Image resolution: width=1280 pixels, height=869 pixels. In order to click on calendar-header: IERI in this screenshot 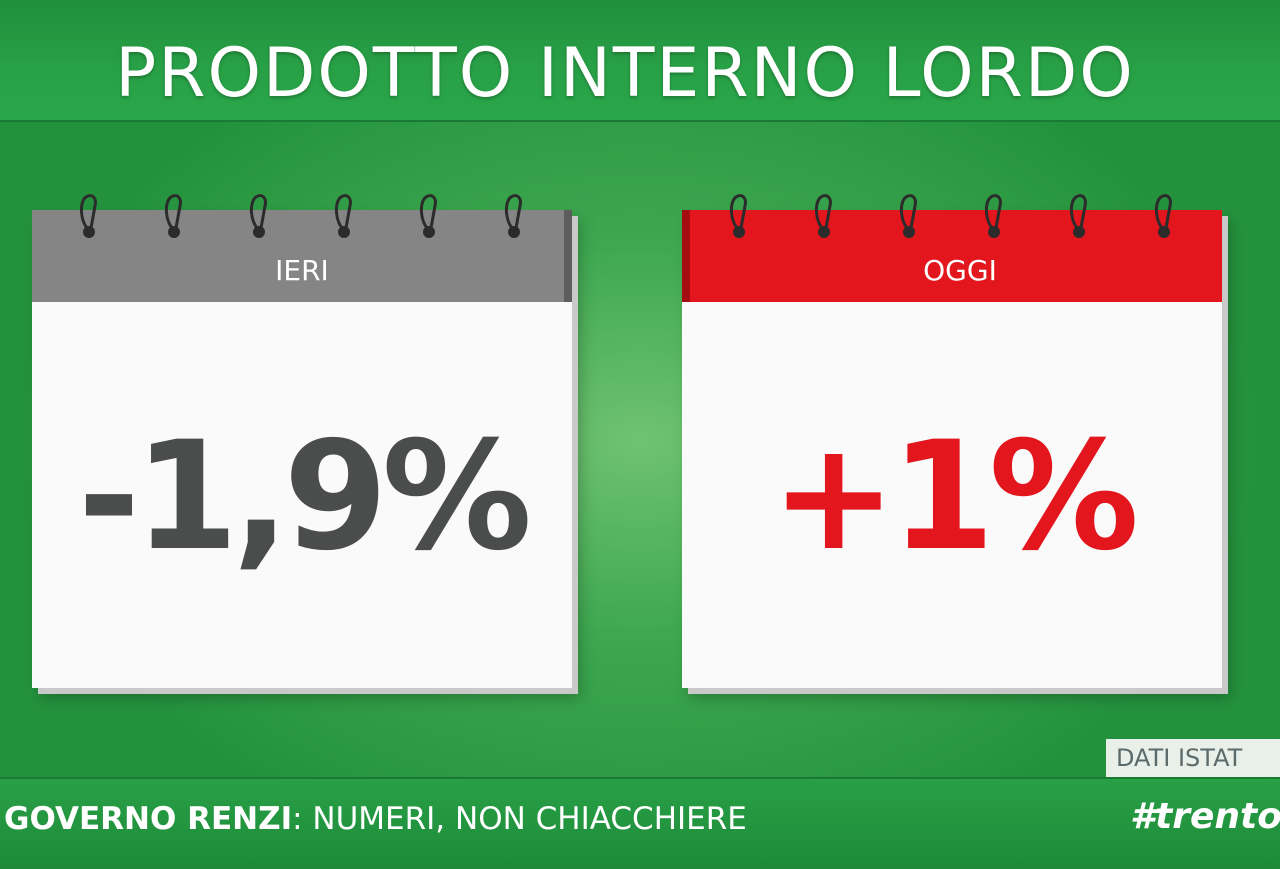, I will do `click(302, 256)`.